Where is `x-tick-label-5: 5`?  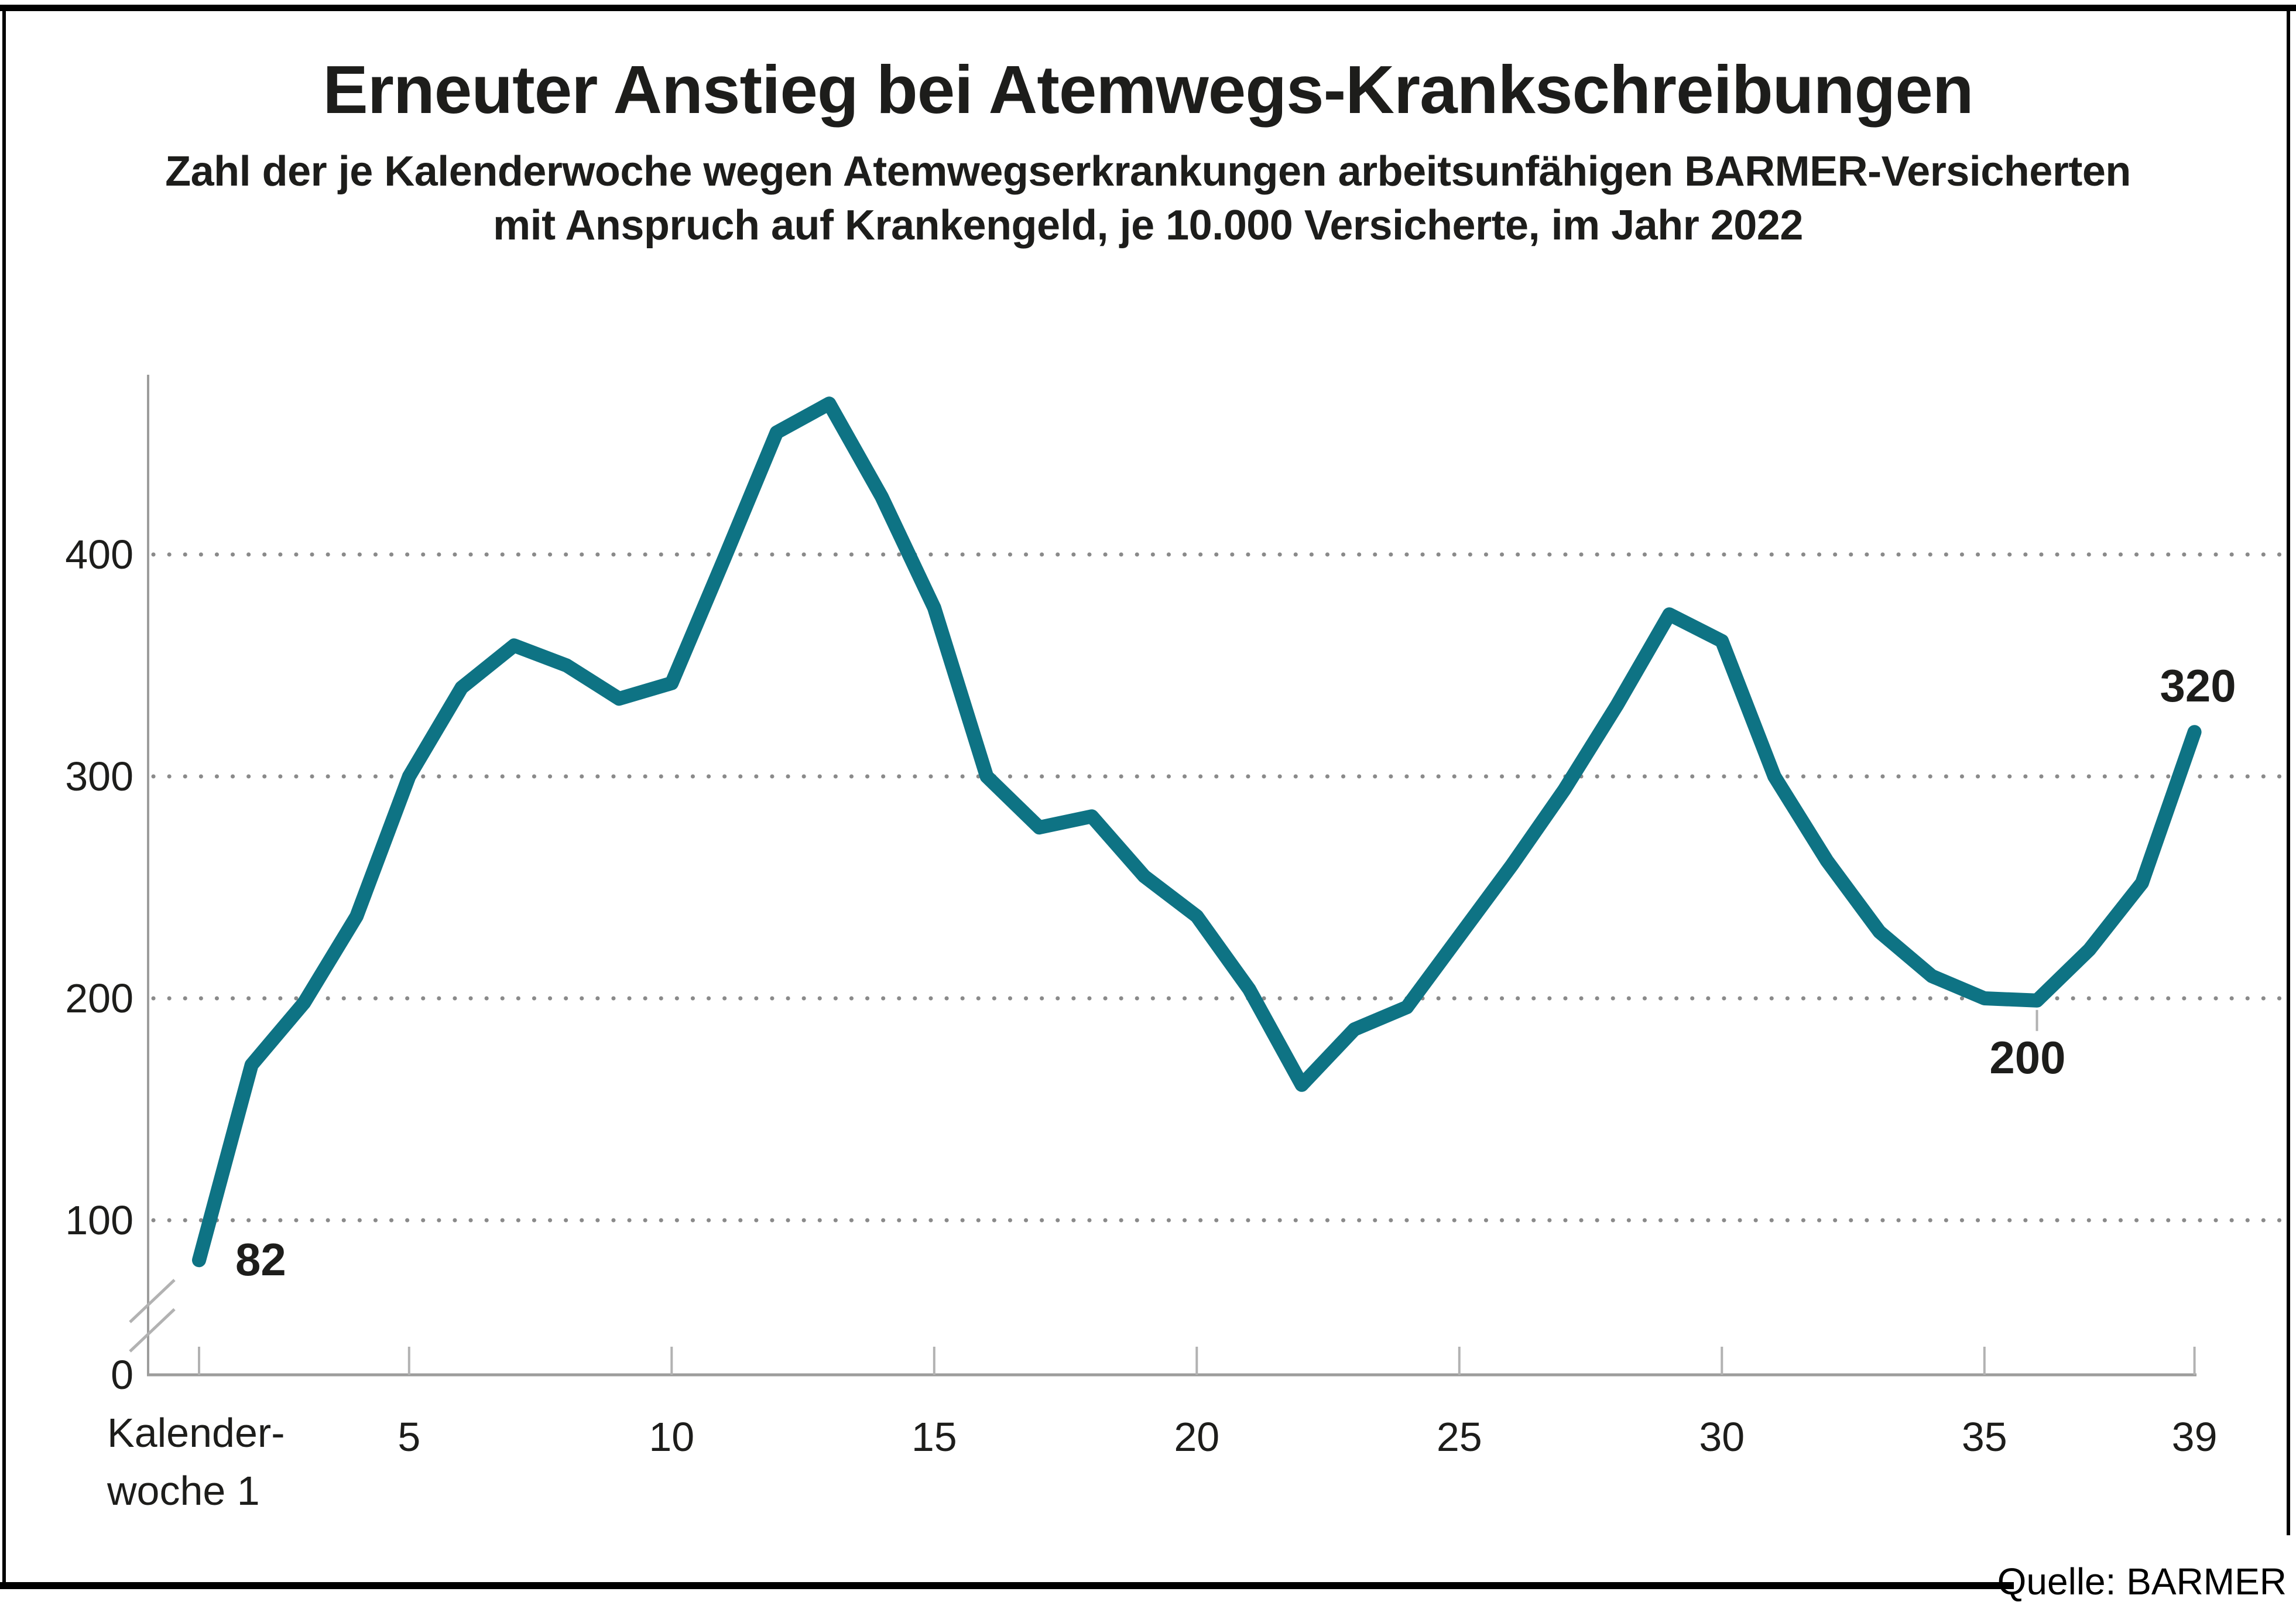
x-tick-label-5: 5 is located at coordinates (408, 1437).